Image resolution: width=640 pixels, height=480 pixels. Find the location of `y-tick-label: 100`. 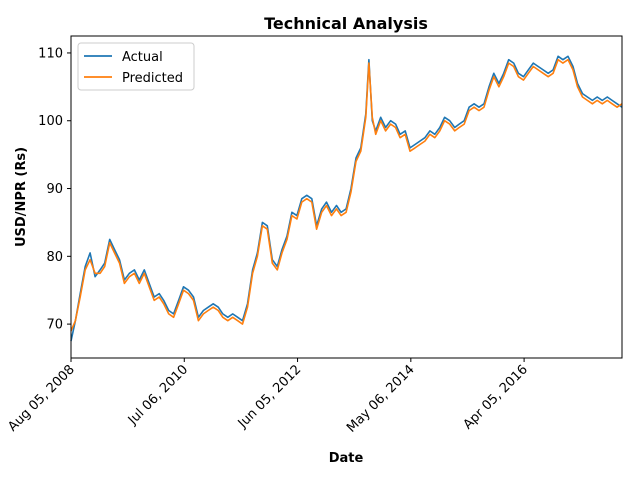

y-tick-label: 100 is located at coordinates (50, 121).